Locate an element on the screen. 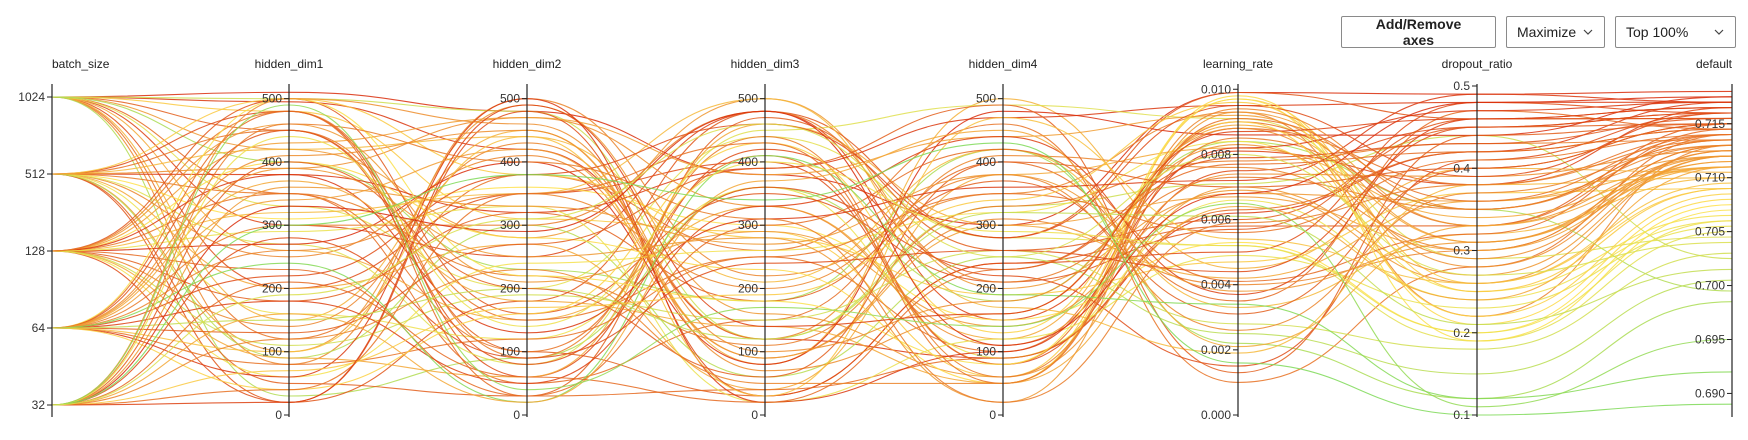  maximize-dropdown: Maximize is located at coordinates (1555, 32).